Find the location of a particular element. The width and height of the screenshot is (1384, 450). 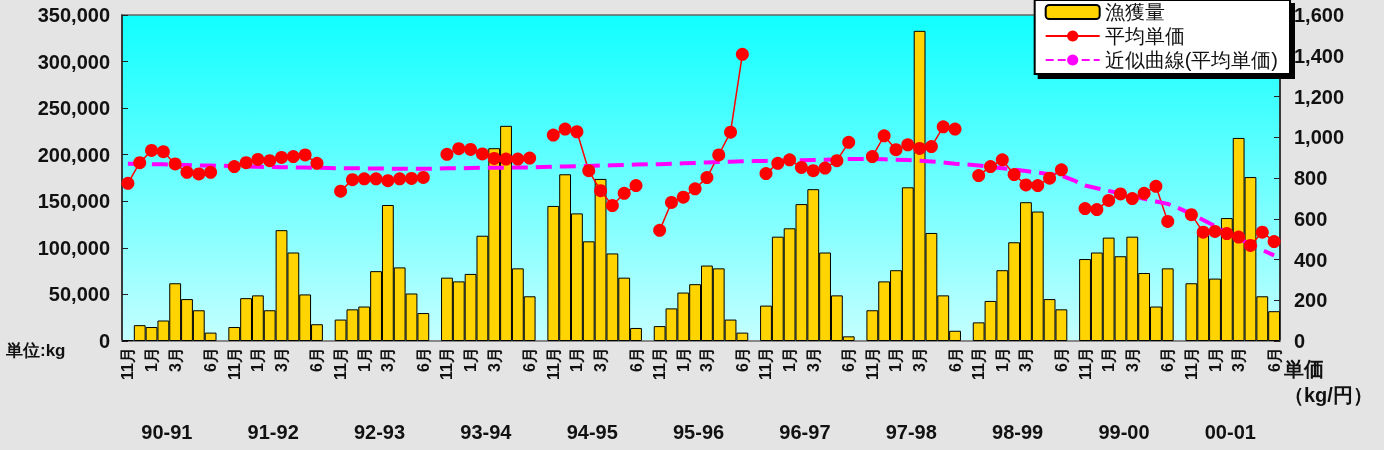

y2-tick-label: 600 is located at coordinates (1311, 218).